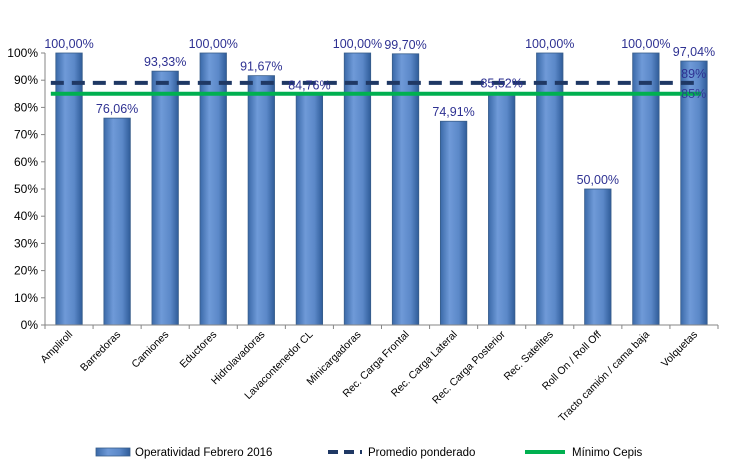  I want to click on x-category-label: Barredoras, so click(100, 351).